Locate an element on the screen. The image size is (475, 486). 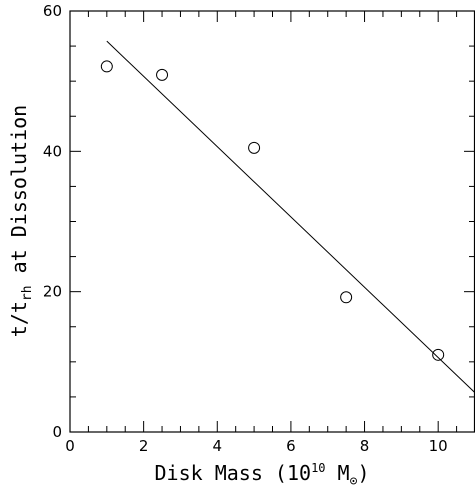
x-tick-label: 6 is located at coordinates (291, 446).